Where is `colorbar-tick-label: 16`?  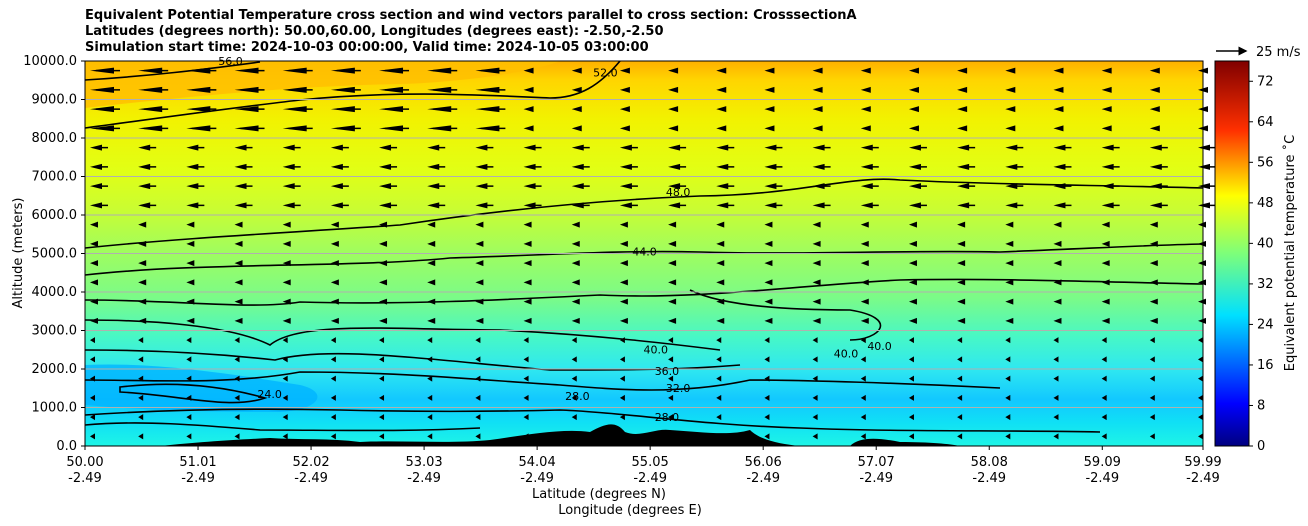 colorbar-tick-label: 16 is located at coordinates (1265, 365).